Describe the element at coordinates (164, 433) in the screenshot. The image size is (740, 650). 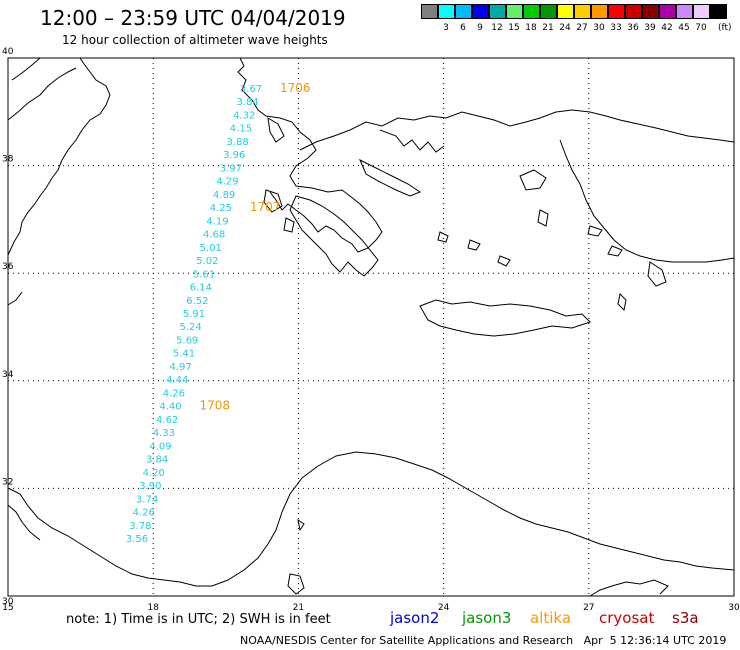
I see `wave-height-reading: 4.33` at that location.